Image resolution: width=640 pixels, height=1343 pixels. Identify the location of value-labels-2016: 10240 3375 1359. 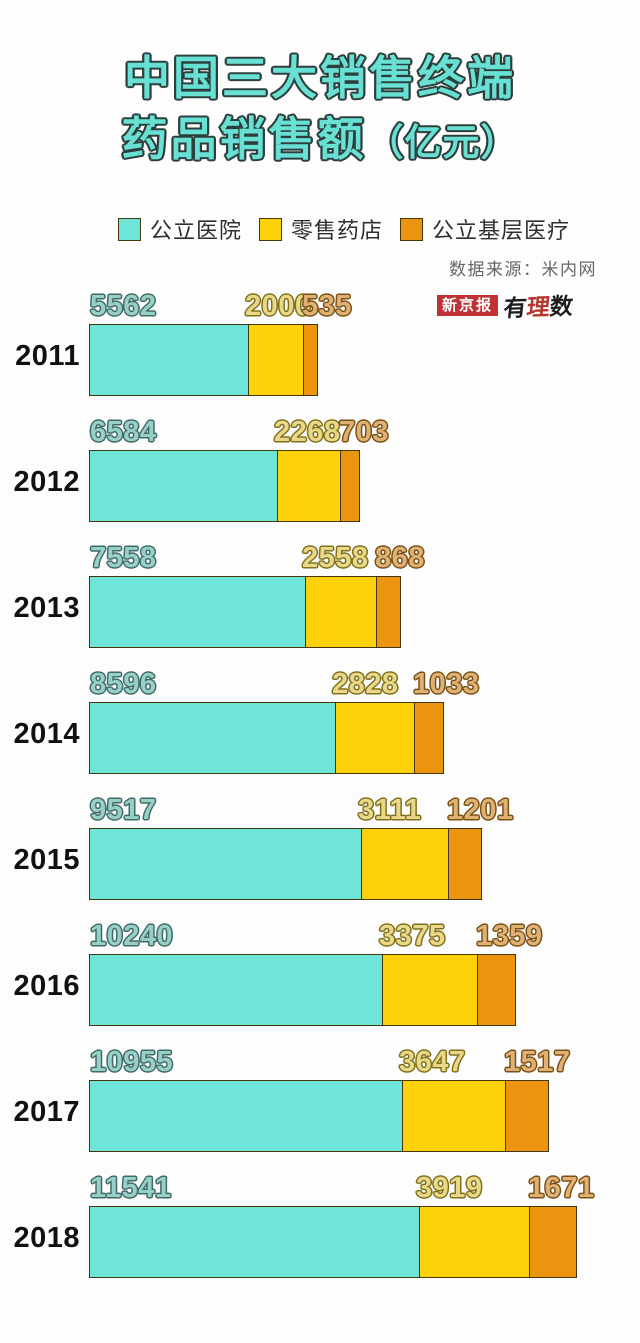
(364, 936).